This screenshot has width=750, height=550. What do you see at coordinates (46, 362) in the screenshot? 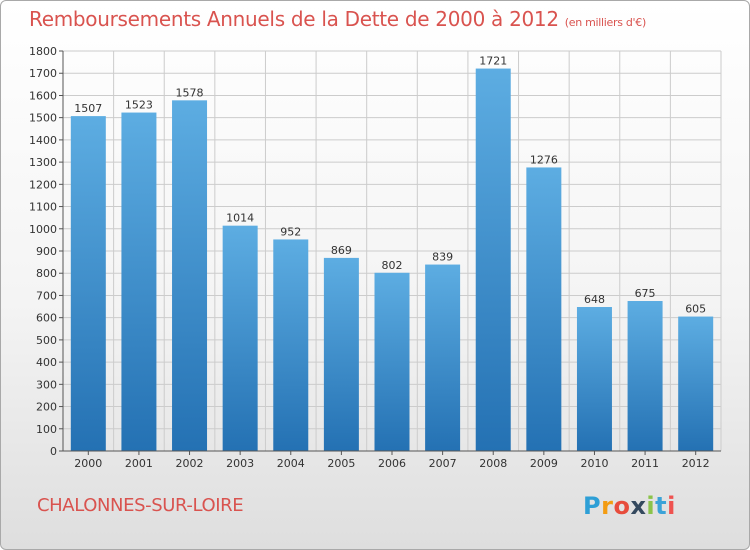
I see `y-tick-label: 400` at bounding box center [46, 362].